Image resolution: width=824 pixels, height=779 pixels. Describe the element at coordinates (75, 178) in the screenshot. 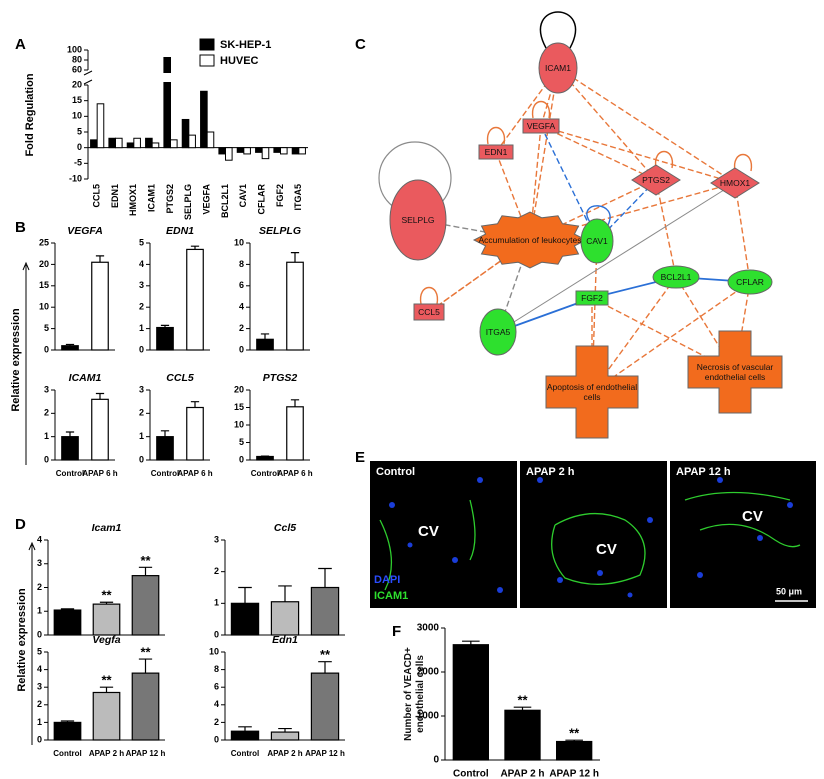

I see `y-tick-label: -10` at that location.